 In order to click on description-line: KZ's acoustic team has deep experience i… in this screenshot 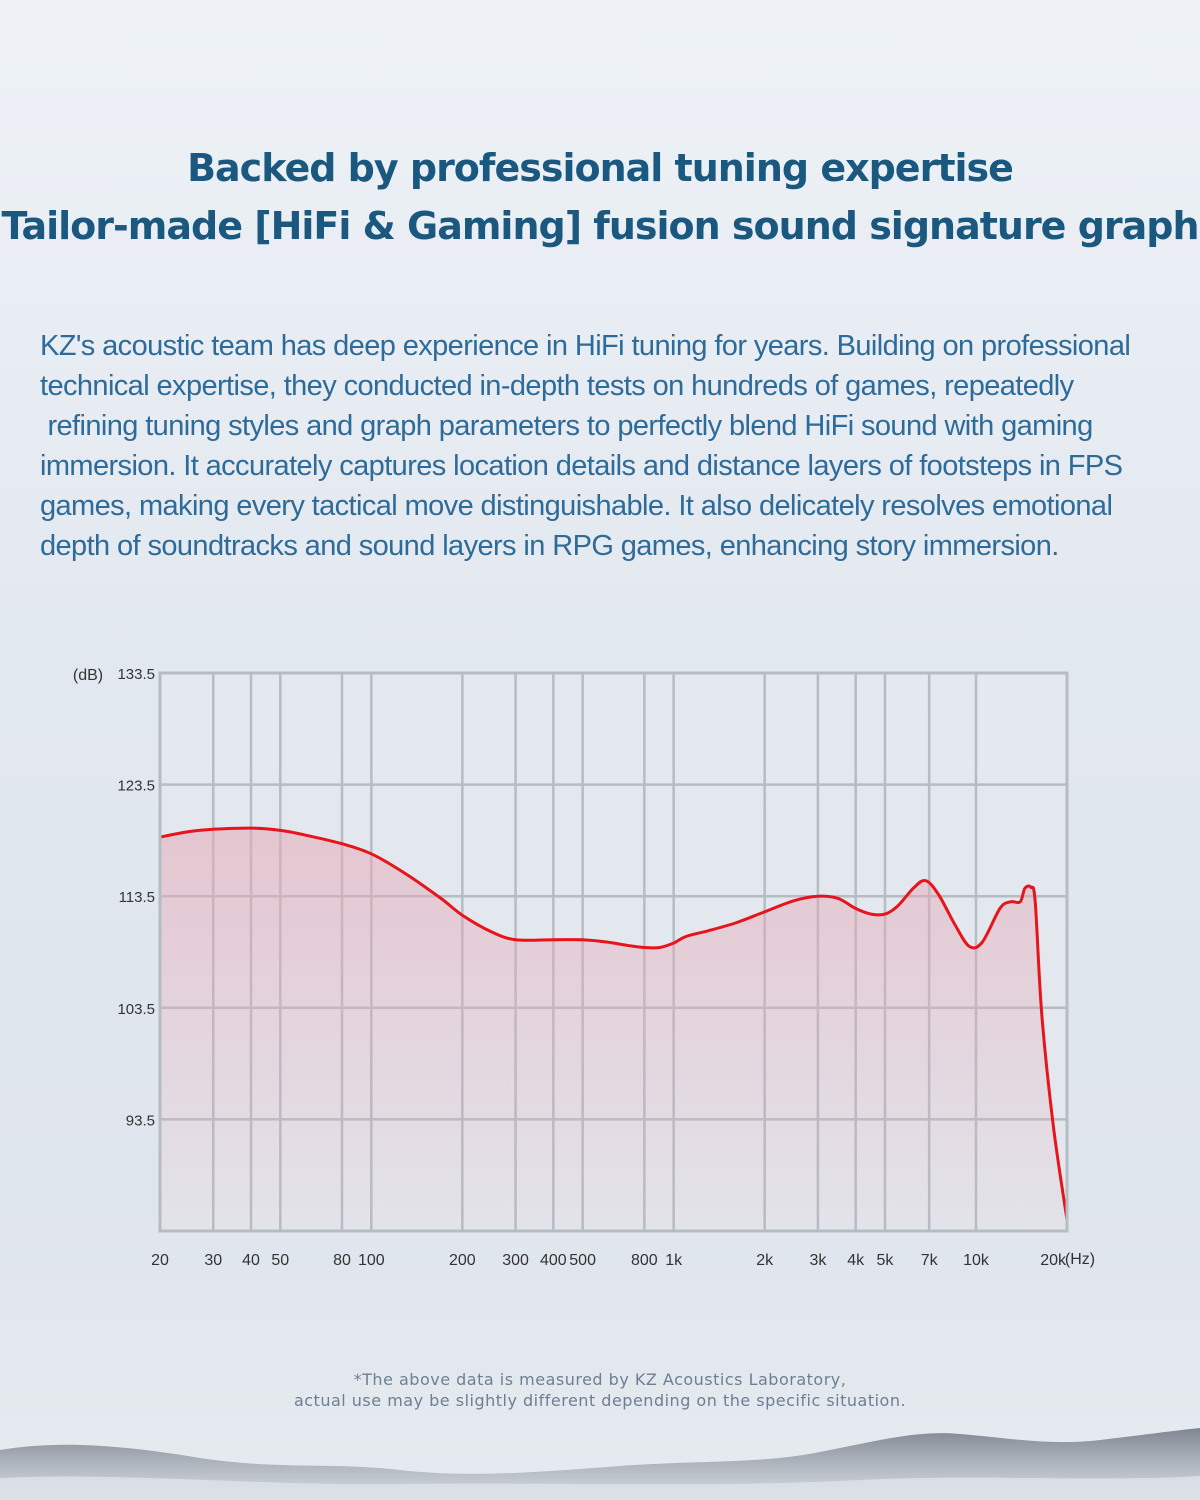, I will do `click(585, 346)`.